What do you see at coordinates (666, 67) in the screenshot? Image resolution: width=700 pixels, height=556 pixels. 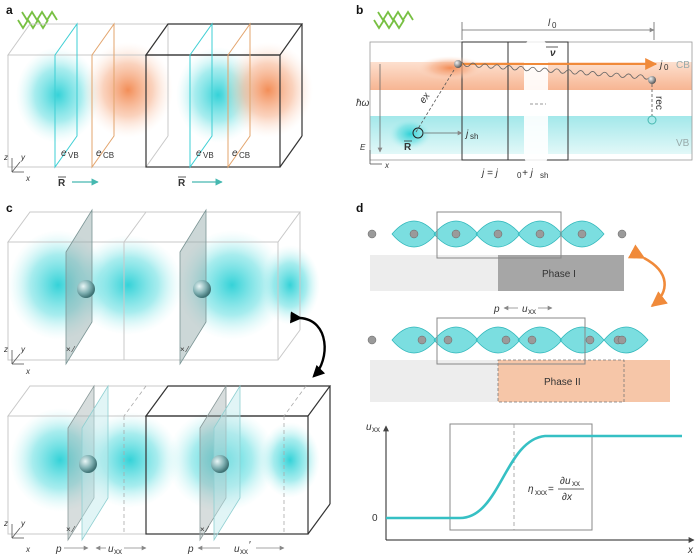 I see `j0-sub: 0` at bounding box center [666, 67].